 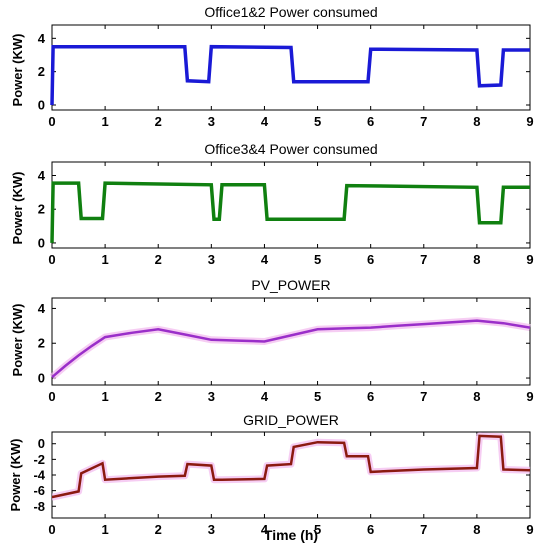 I want to click on x-axis-label: Time (h), so click(x=291, y=535).